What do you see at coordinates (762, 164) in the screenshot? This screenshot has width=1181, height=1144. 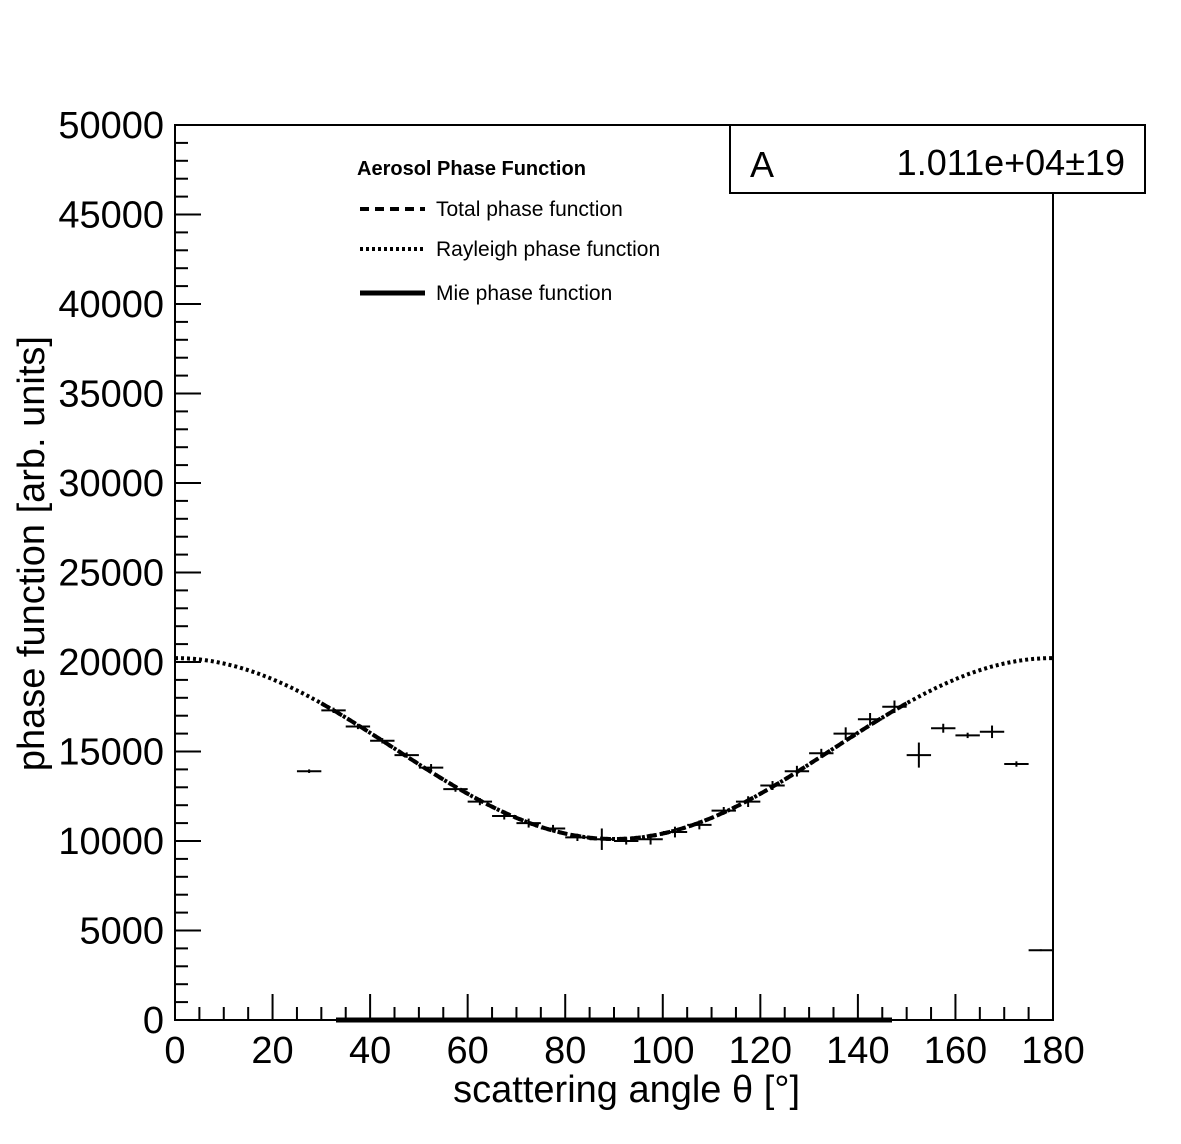 I see `param-name: A` at bounding box center [762, 164].